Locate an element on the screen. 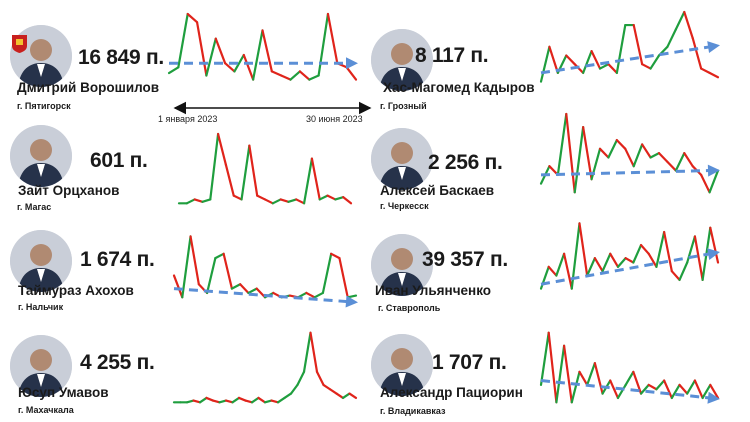 This screenshot has width=750, height=422. flag-emblem-icon is located at coordinates (19, 44).